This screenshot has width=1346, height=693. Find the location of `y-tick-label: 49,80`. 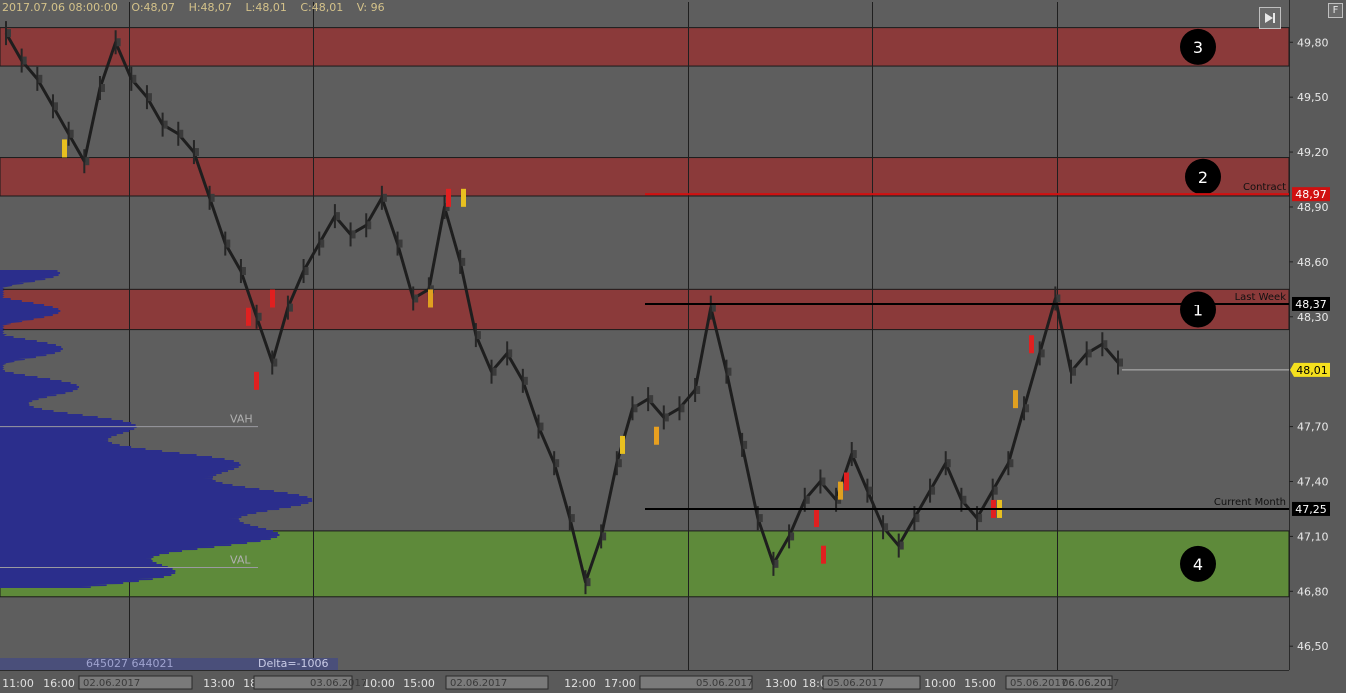

y-tick-label: 49,80 is located at coordinates (1313, 42).